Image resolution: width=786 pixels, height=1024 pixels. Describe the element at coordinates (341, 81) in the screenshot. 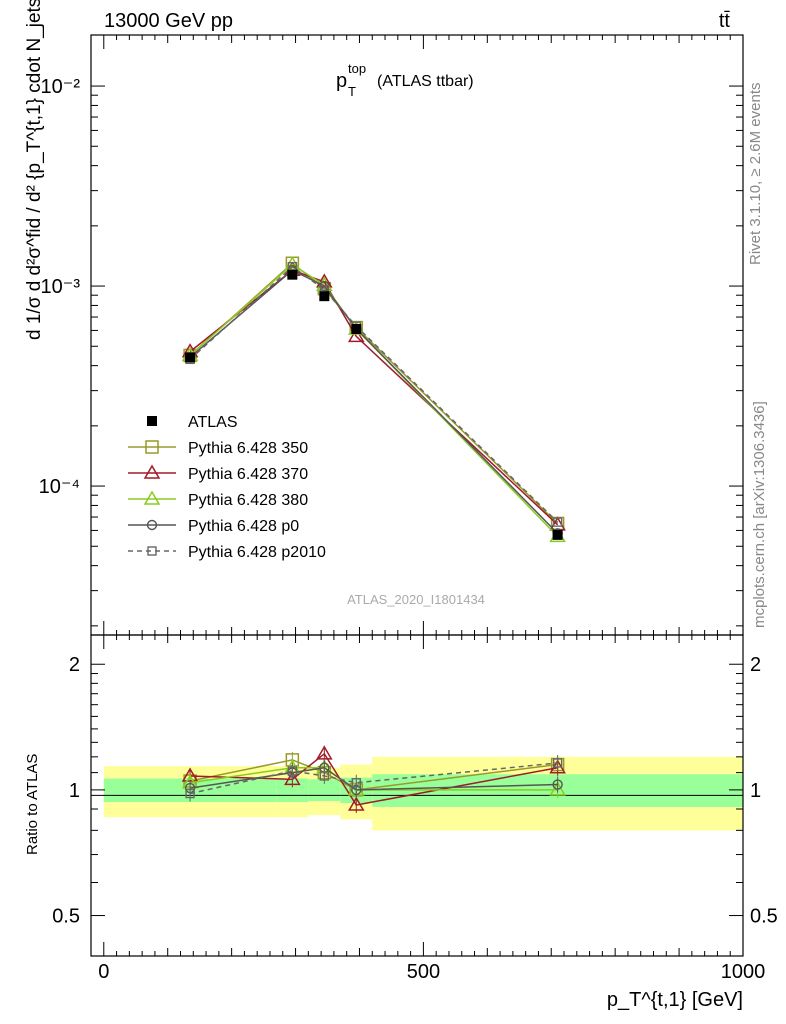

I see `title-main: p` at that location.